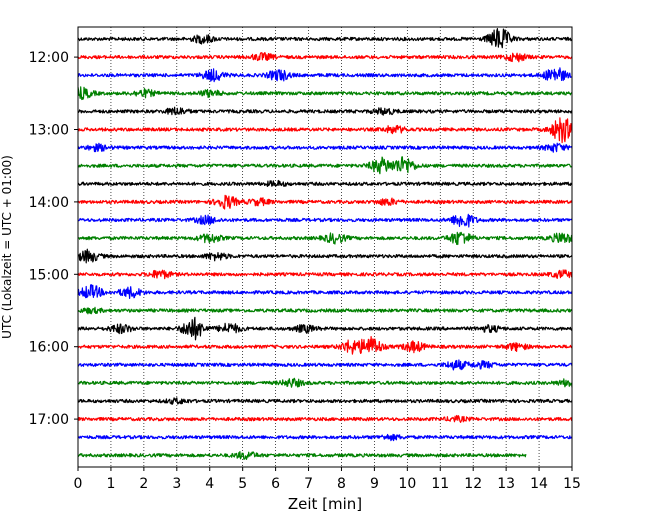 This screenshot has height=520, width=650. What do you see at coordinates (242, 484) in the screenshot?
I see `x-tick-label-5: 5` at bounding box center [242, 484].